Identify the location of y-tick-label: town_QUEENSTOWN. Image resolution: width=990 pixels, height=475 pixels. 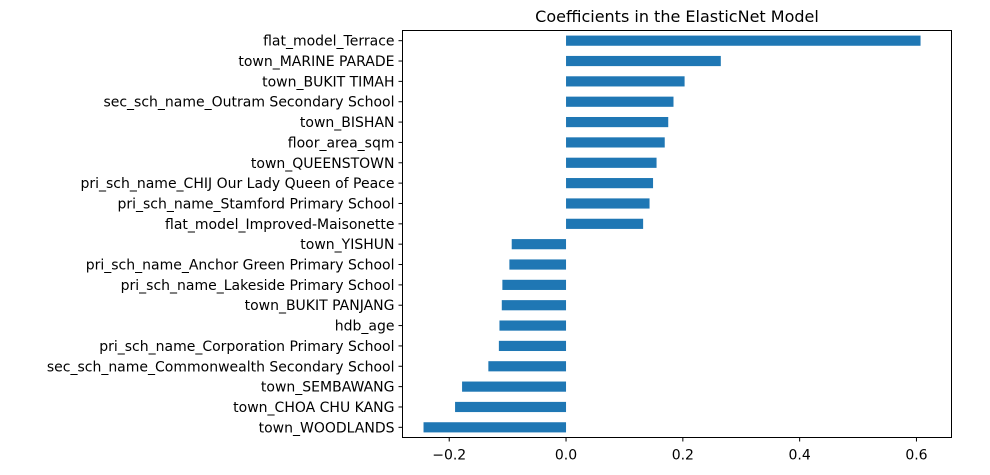
(323, 164).